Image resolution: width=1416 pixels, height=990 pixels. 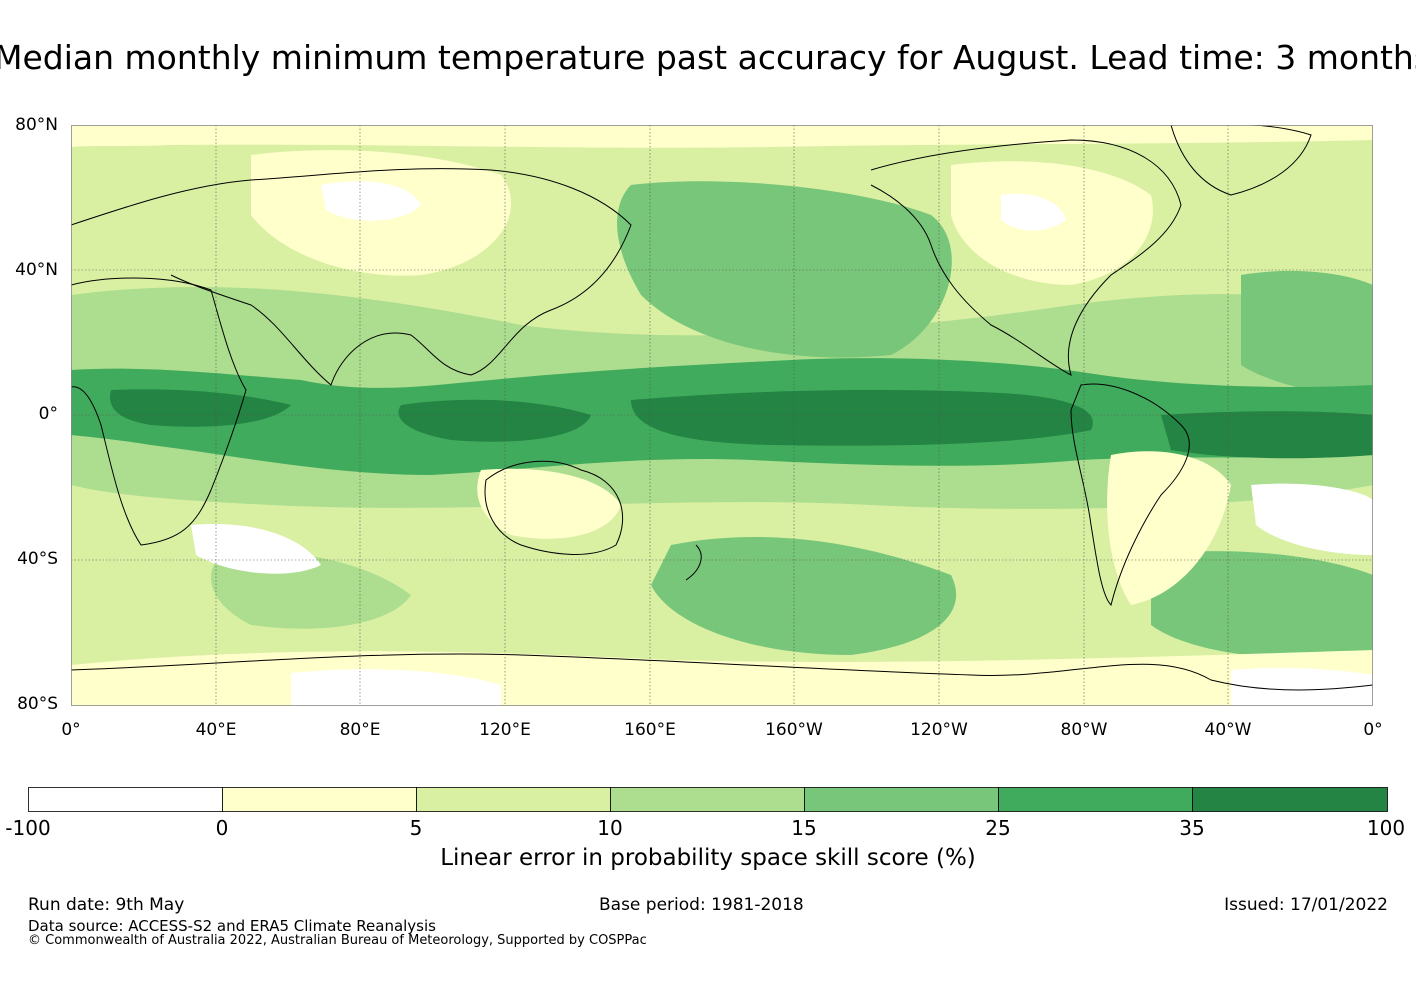 What do you see at coordinates (159, 411) in the screenshot?
I see `africa-outline` at bounding box center [159, 411].